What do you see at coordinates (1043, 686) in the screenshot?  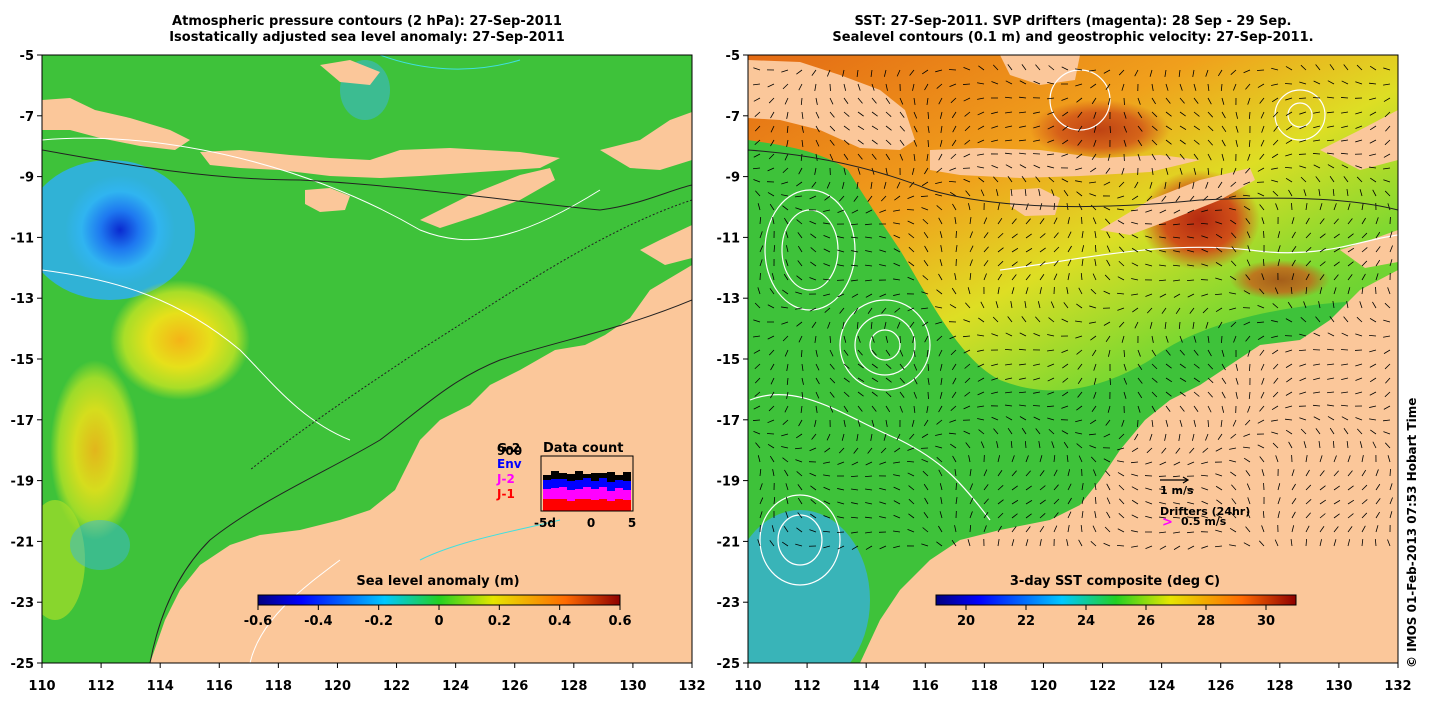 I see `x-tick-label: 120` at bounding box center [1043, 686].